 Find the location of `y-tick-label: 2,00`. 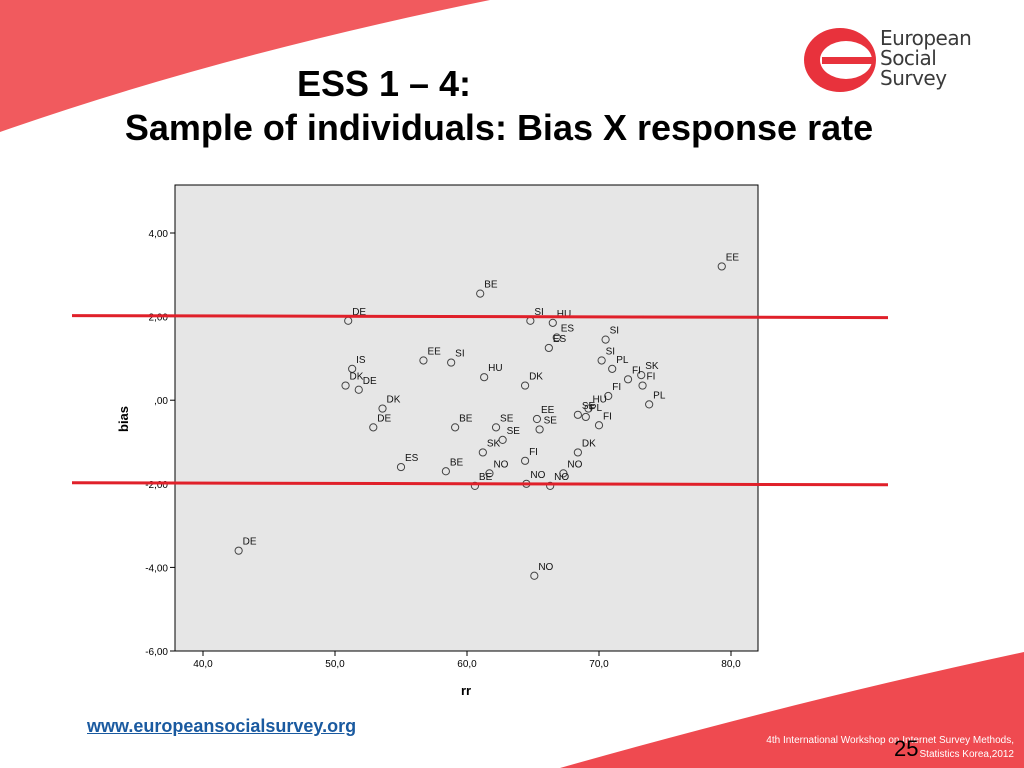

y-tick-label: 2,00 is located at coordinates (159, 318).